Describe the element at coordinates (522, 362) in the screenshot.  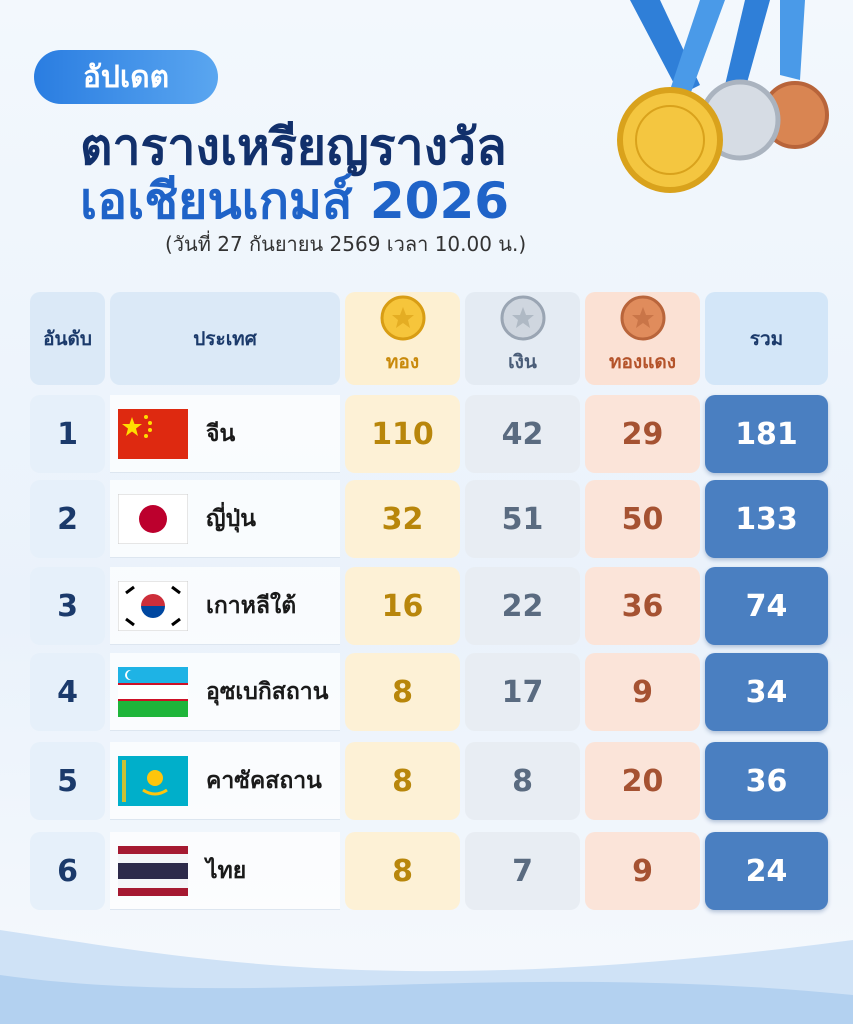
I see `column-header-text: เงิน` at that location.